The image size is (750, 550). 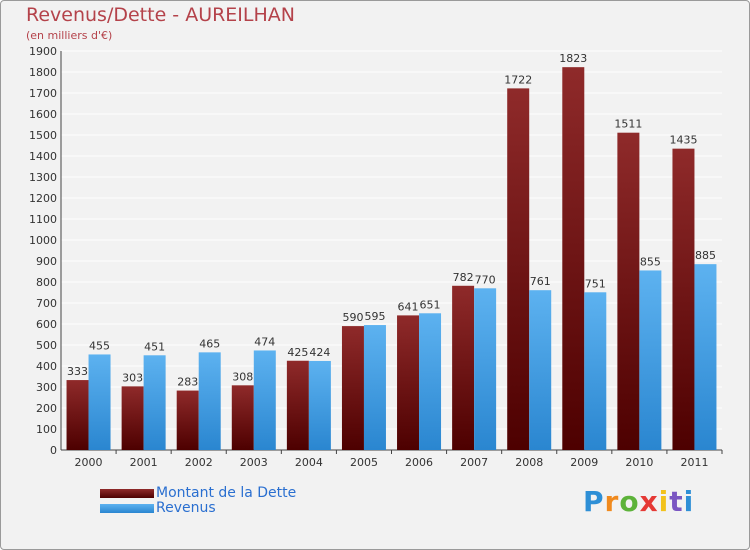 I want to click on bar-dette-2008, so click(x=518, y=269).